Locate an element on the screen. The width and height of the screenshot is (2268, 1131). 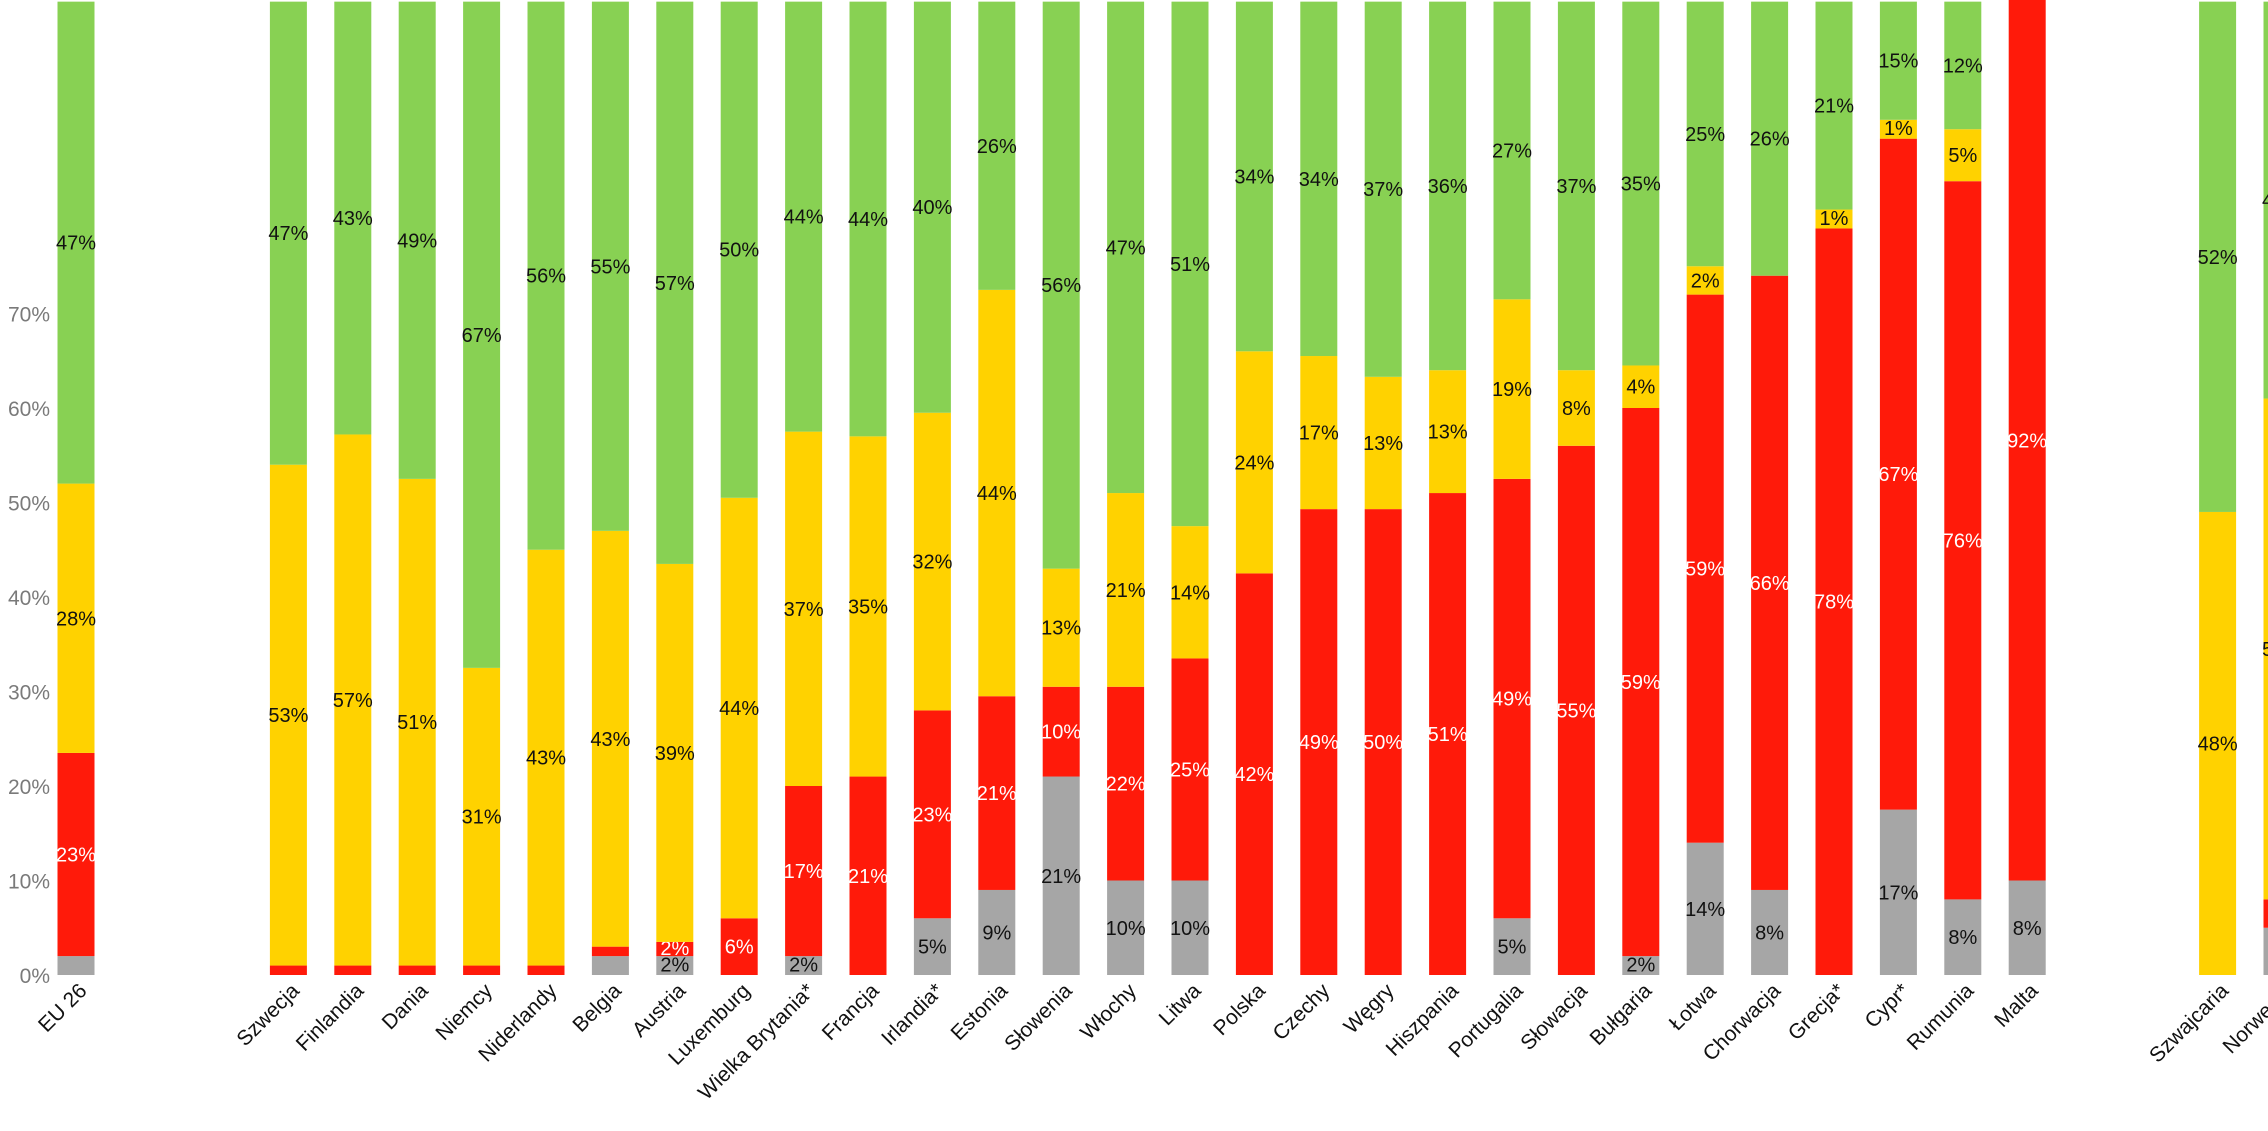
category-label: Francja is located at coordinates (851, 1012).